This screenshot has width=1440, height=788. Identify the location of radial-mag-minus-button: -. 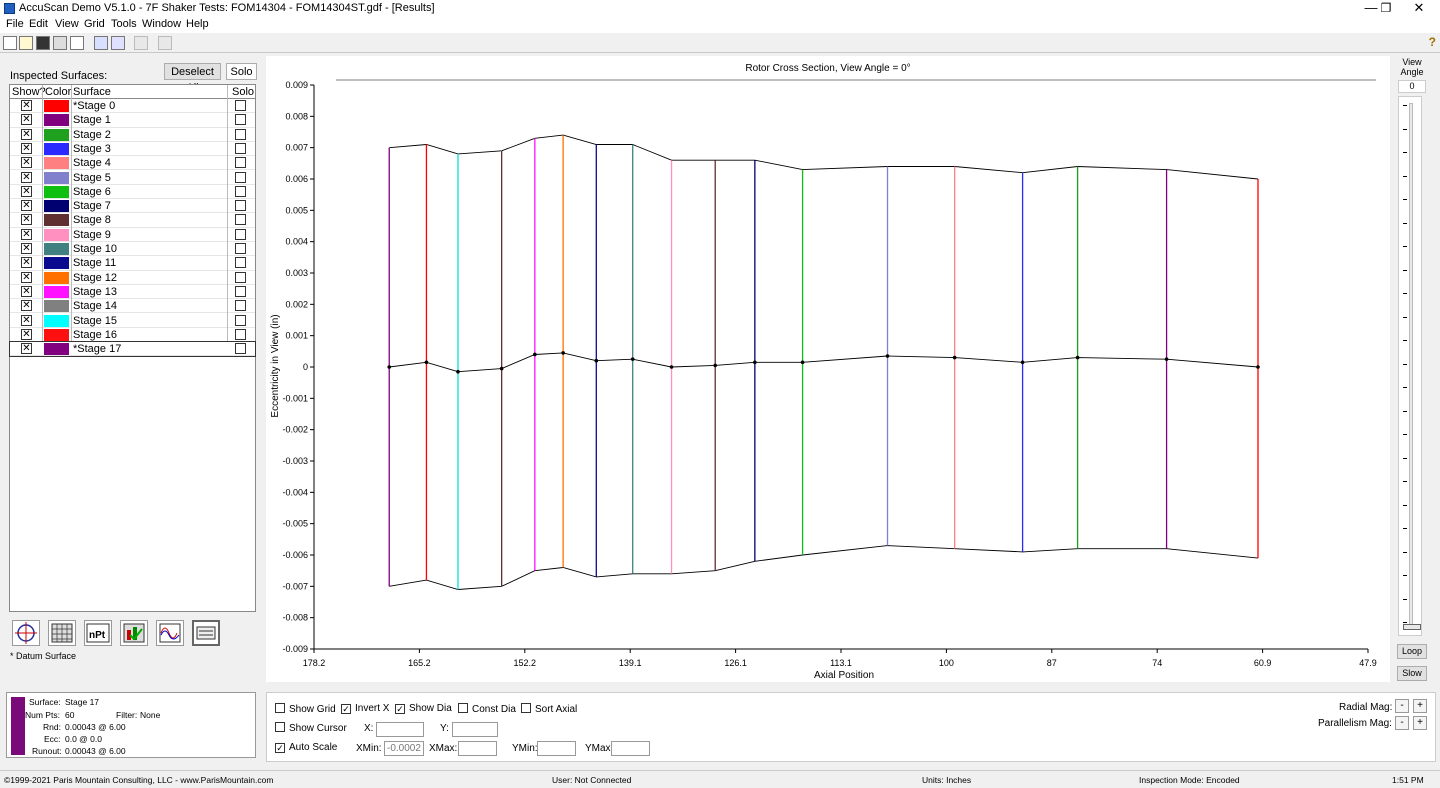
(1402, 706).